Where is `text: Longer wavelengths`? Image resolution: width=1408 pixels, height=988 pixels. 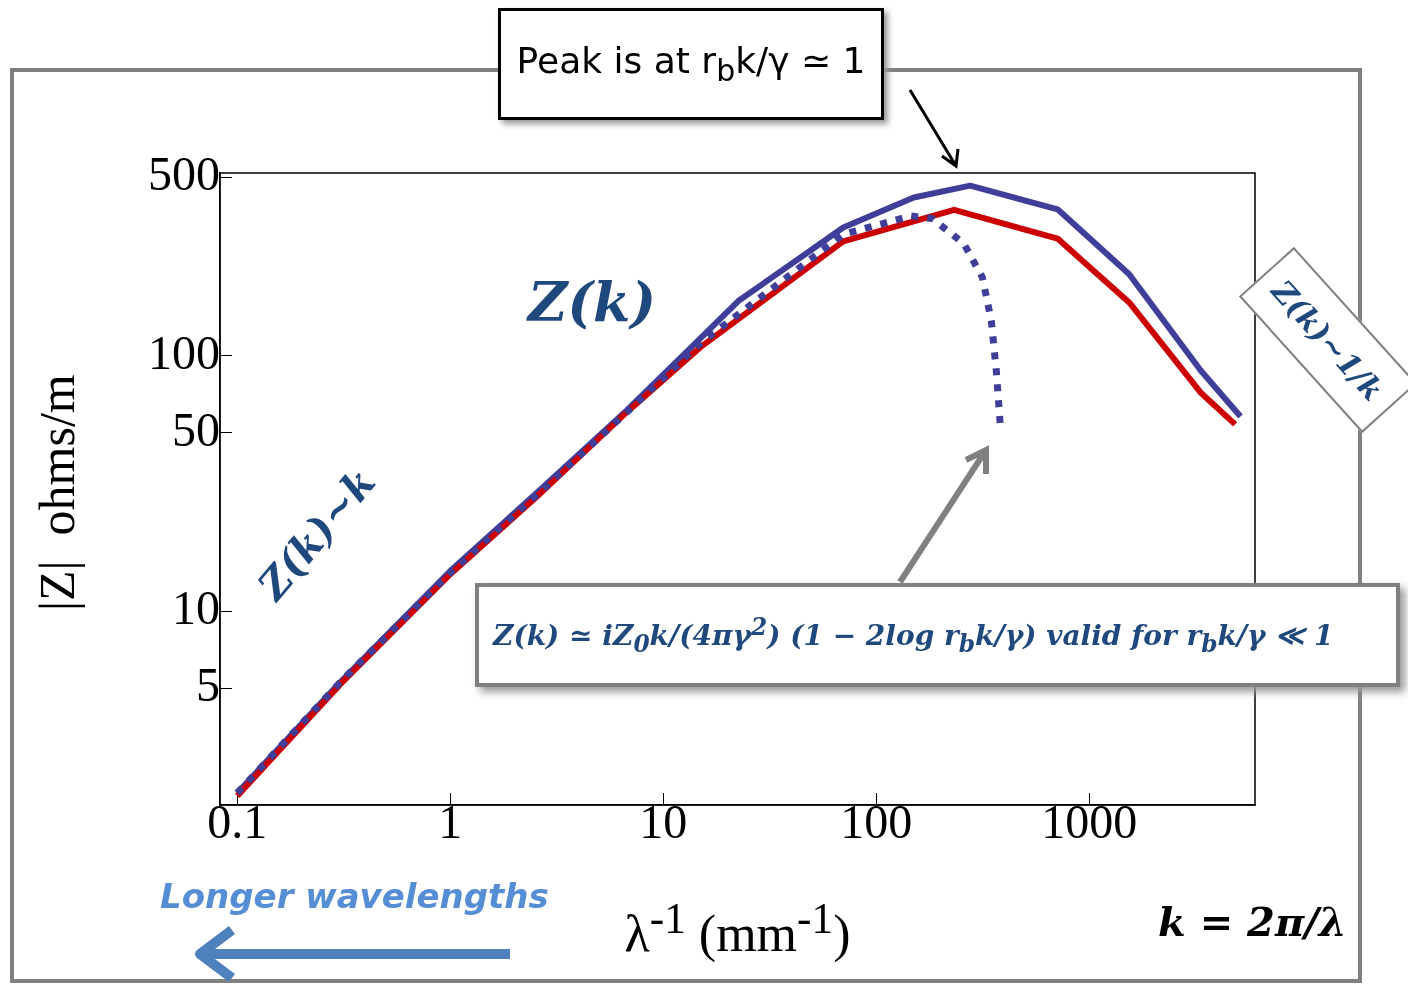
text: Longer wavelengths is located at coordinates (354, 896).